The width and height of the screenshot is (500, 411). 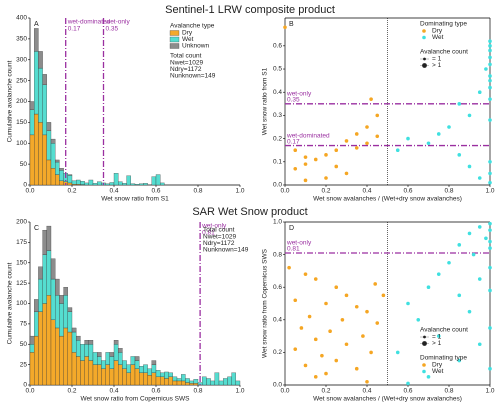 I want to click on y-tick-label: 200, so click(x=21, y=222).